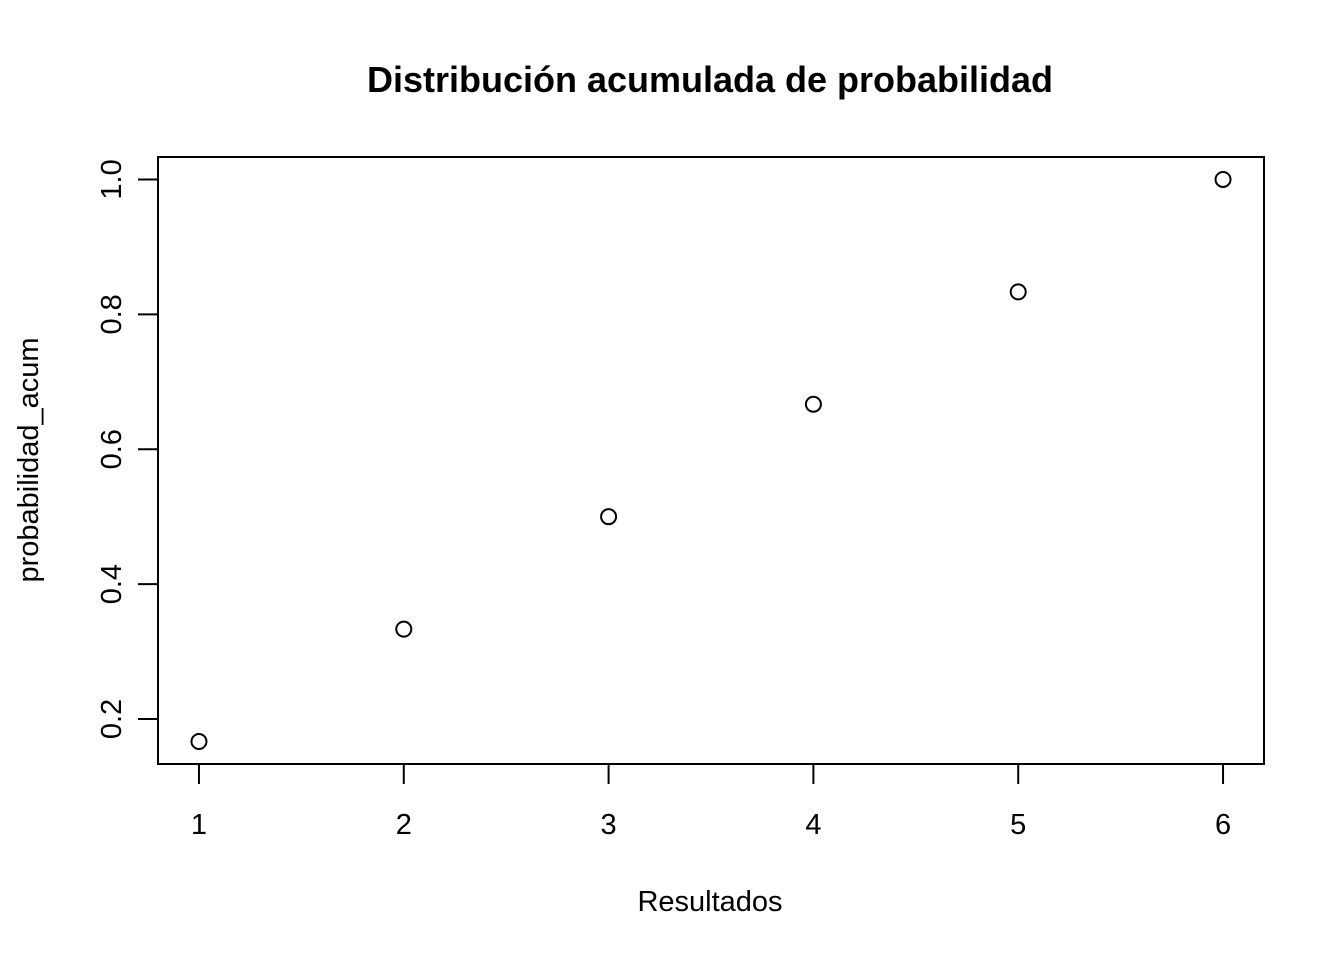 The height and width of the screenshot is (960, 1344). I want to click on y-tick-label: 1.0, so click(112, 179).